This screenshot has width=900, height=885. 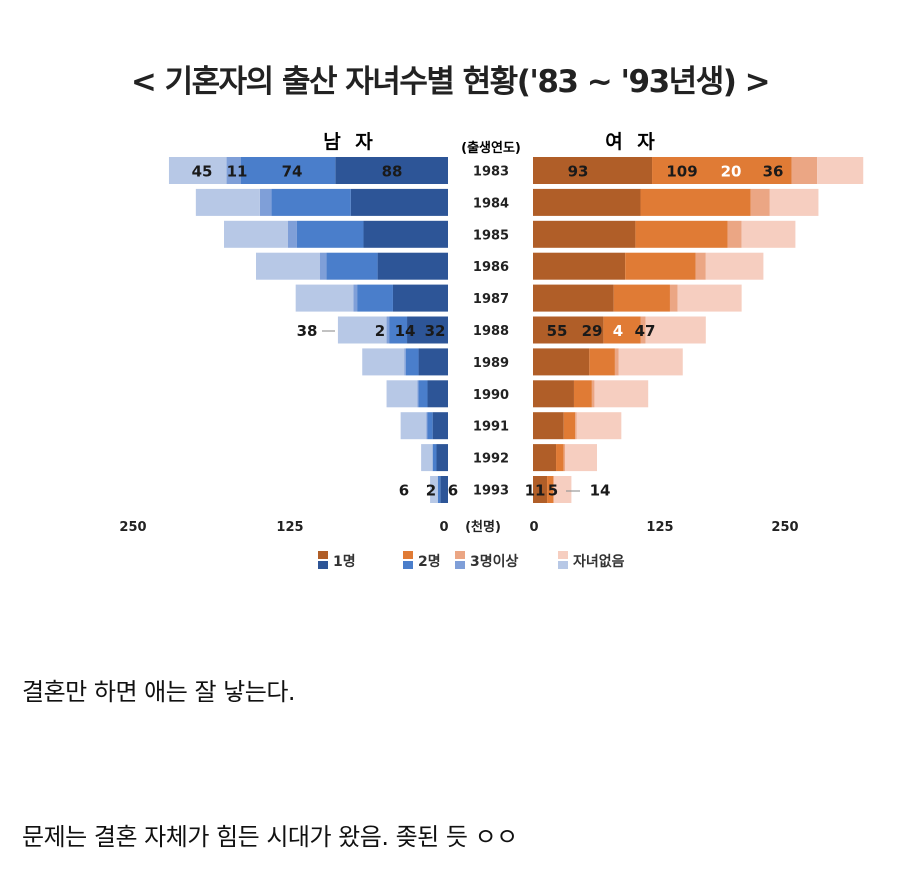 What do you see at coordinates (132, 527) in the screenshot?
I see `x-tick-label-left: 250` at bounding box center [132, 527].